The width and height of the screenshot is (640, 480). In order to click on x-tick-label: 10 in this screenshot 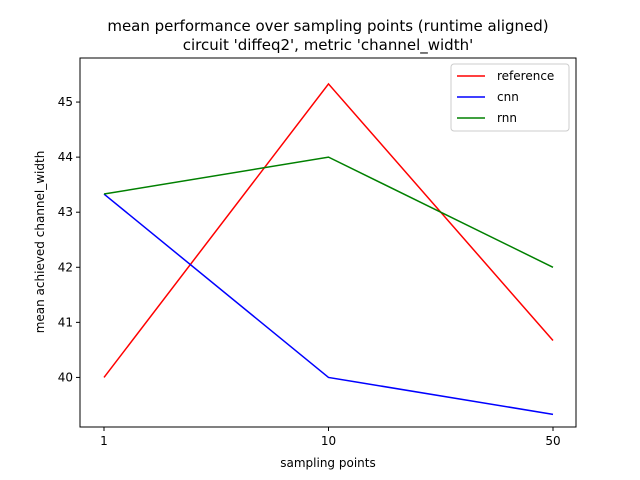, I will do `click(328, 441)`.